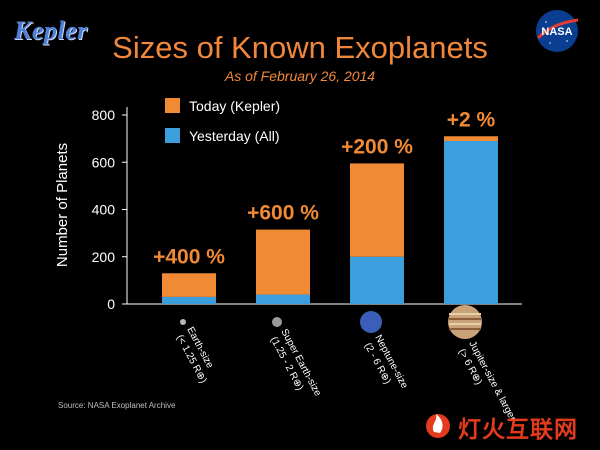 The image size is (600, 450). What do you see at coordinates (62, 205) in the screenshot?
I see `y-axis-label: Number of Planets` at bounding box center [62, 205].